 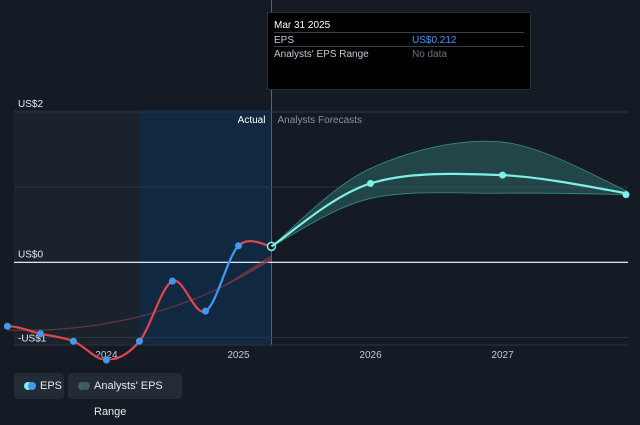 I want to click on past-trend-line, so click(x=139, y=294).